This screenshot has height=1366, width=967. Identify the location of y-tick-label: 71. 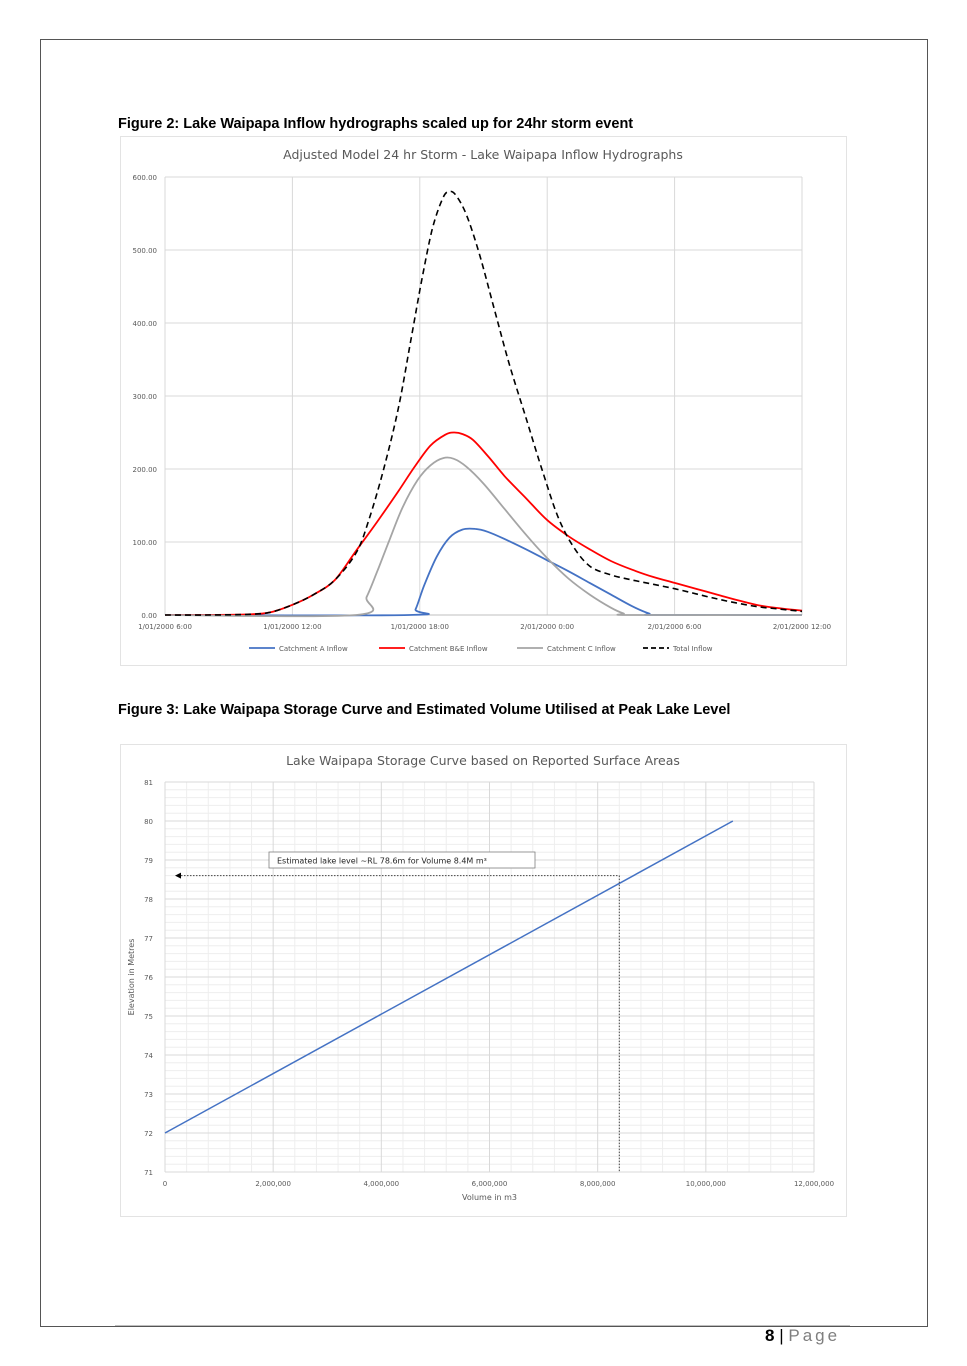
(148, 1173).